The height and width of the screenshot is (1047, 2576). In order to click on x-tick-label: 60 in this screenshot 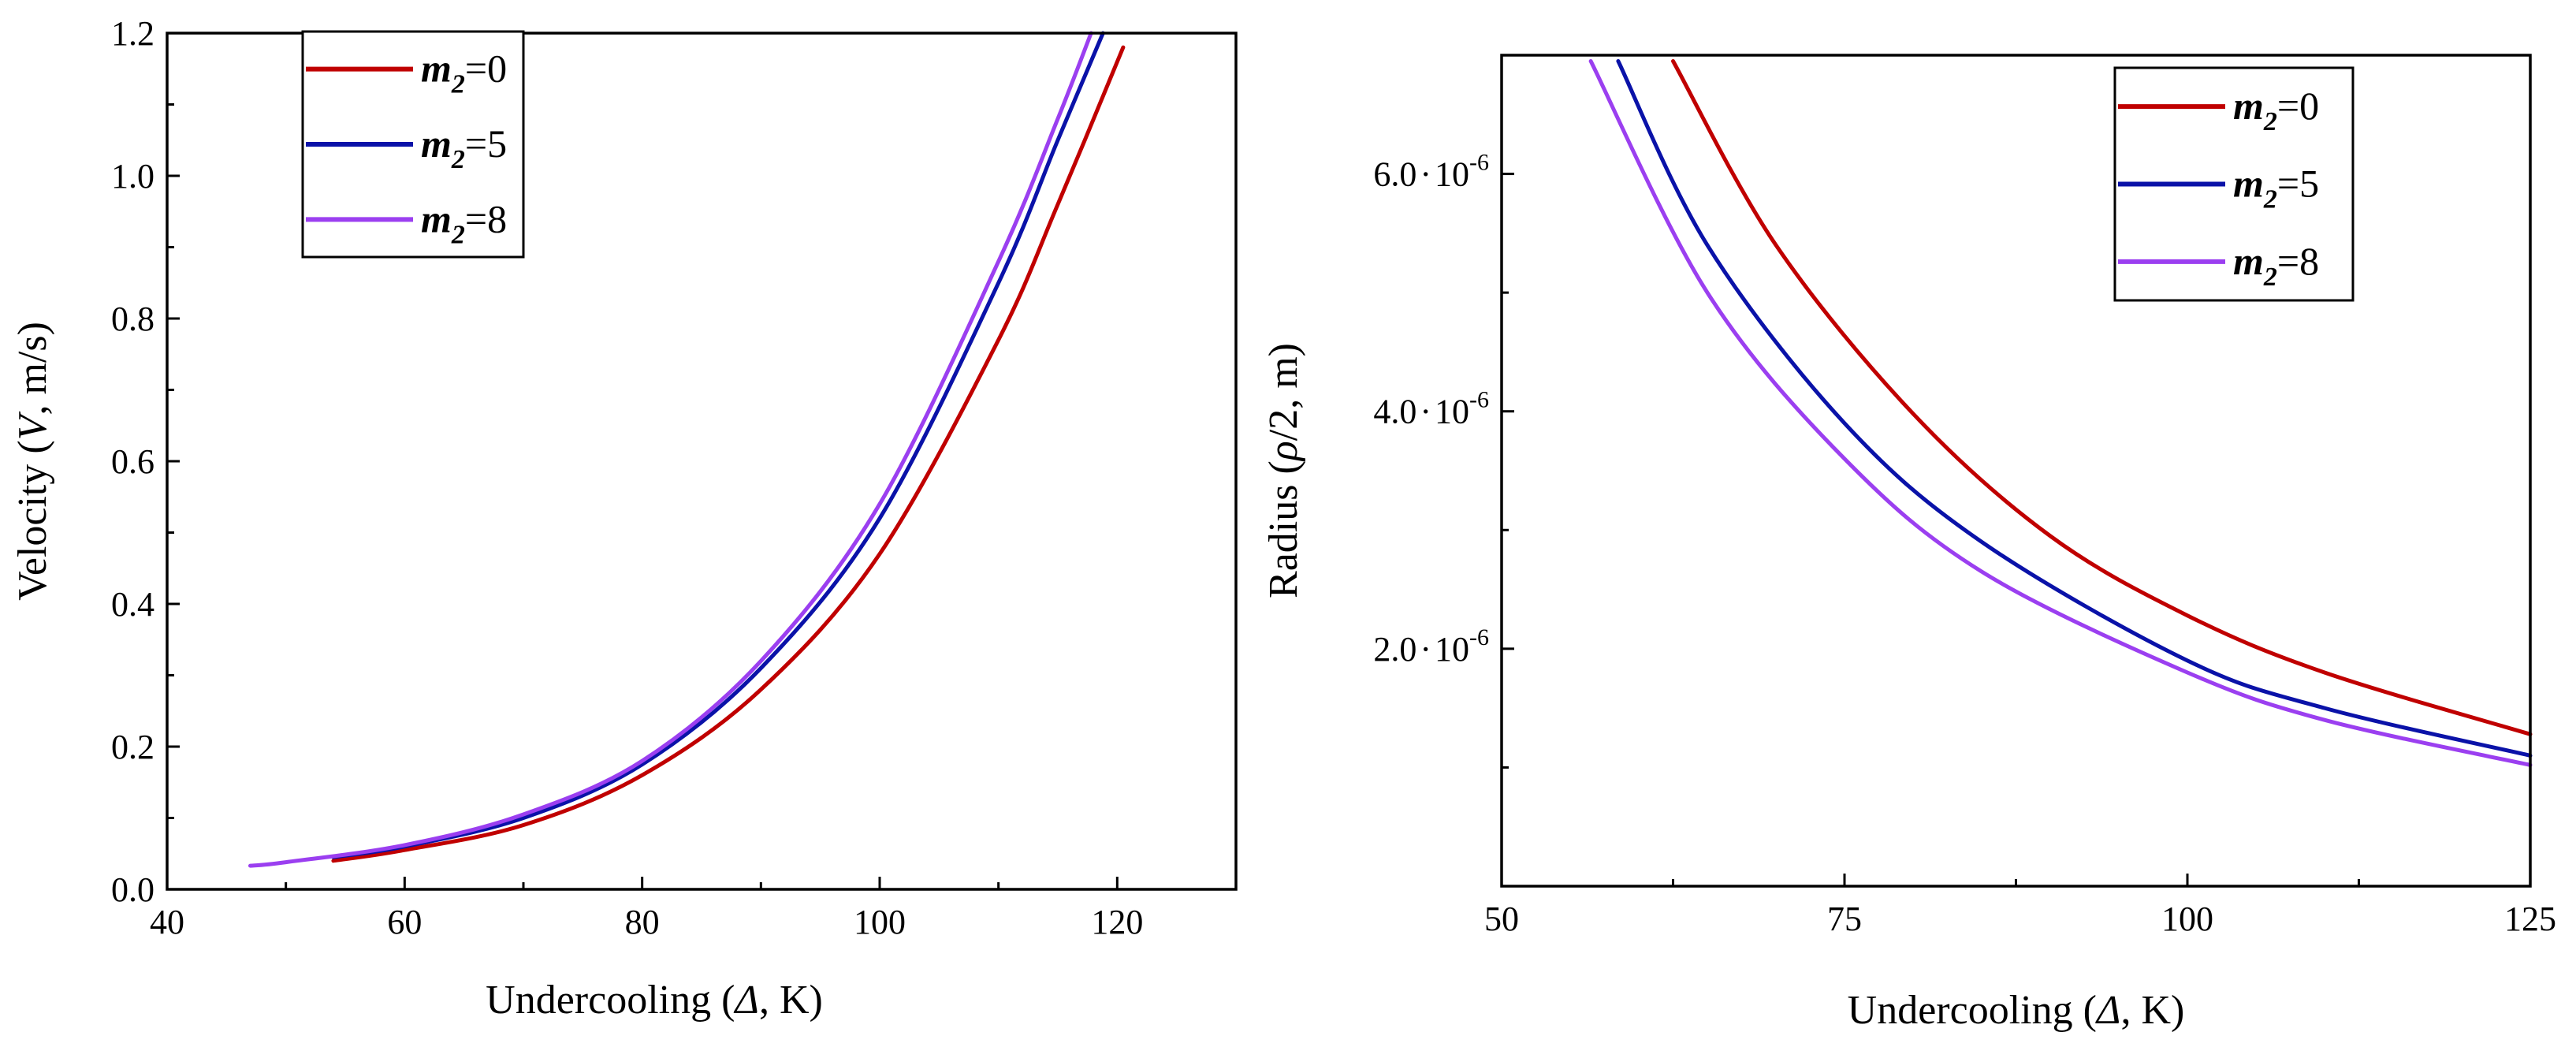, I will do `click(404, 922)`.